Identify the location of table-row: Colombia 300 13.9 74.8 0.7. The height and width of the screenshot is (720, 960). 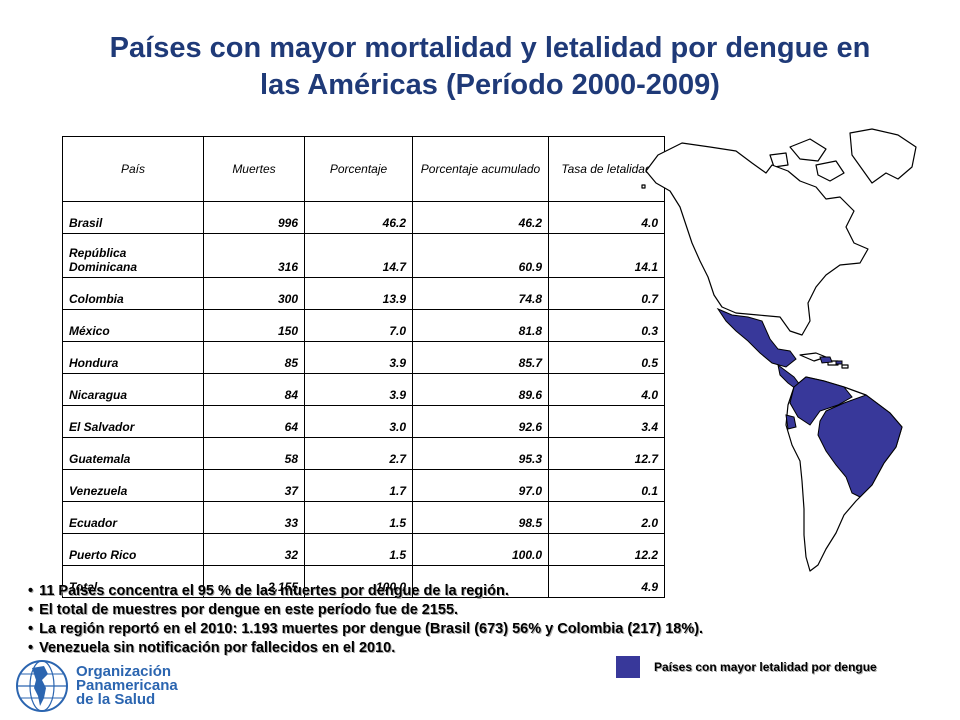
(363, 293).